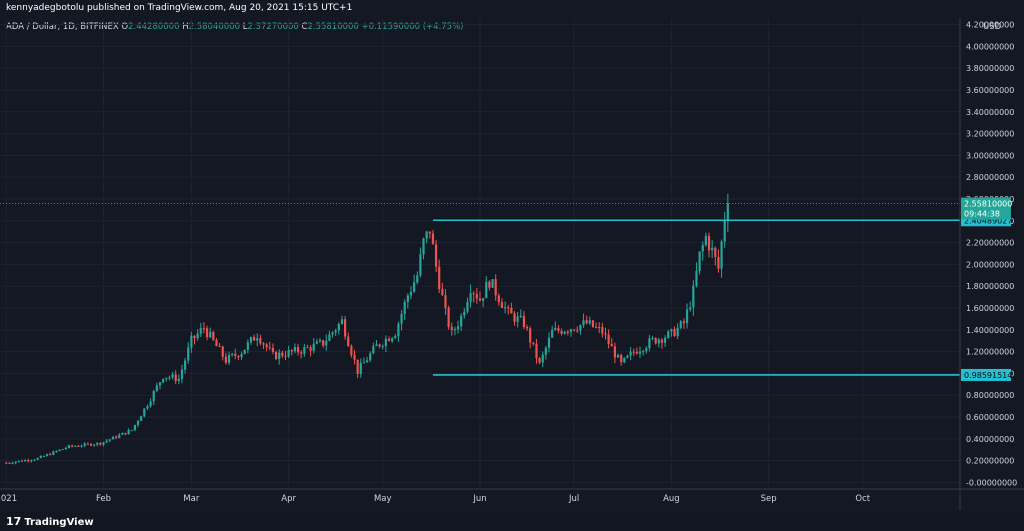 The height and width of the screenshot is (531, 1024). What do you see at coordinates (990, 286) in the screenshot?
I see `y-tick-label: 1.80000000` at bounding box center [990, 286].